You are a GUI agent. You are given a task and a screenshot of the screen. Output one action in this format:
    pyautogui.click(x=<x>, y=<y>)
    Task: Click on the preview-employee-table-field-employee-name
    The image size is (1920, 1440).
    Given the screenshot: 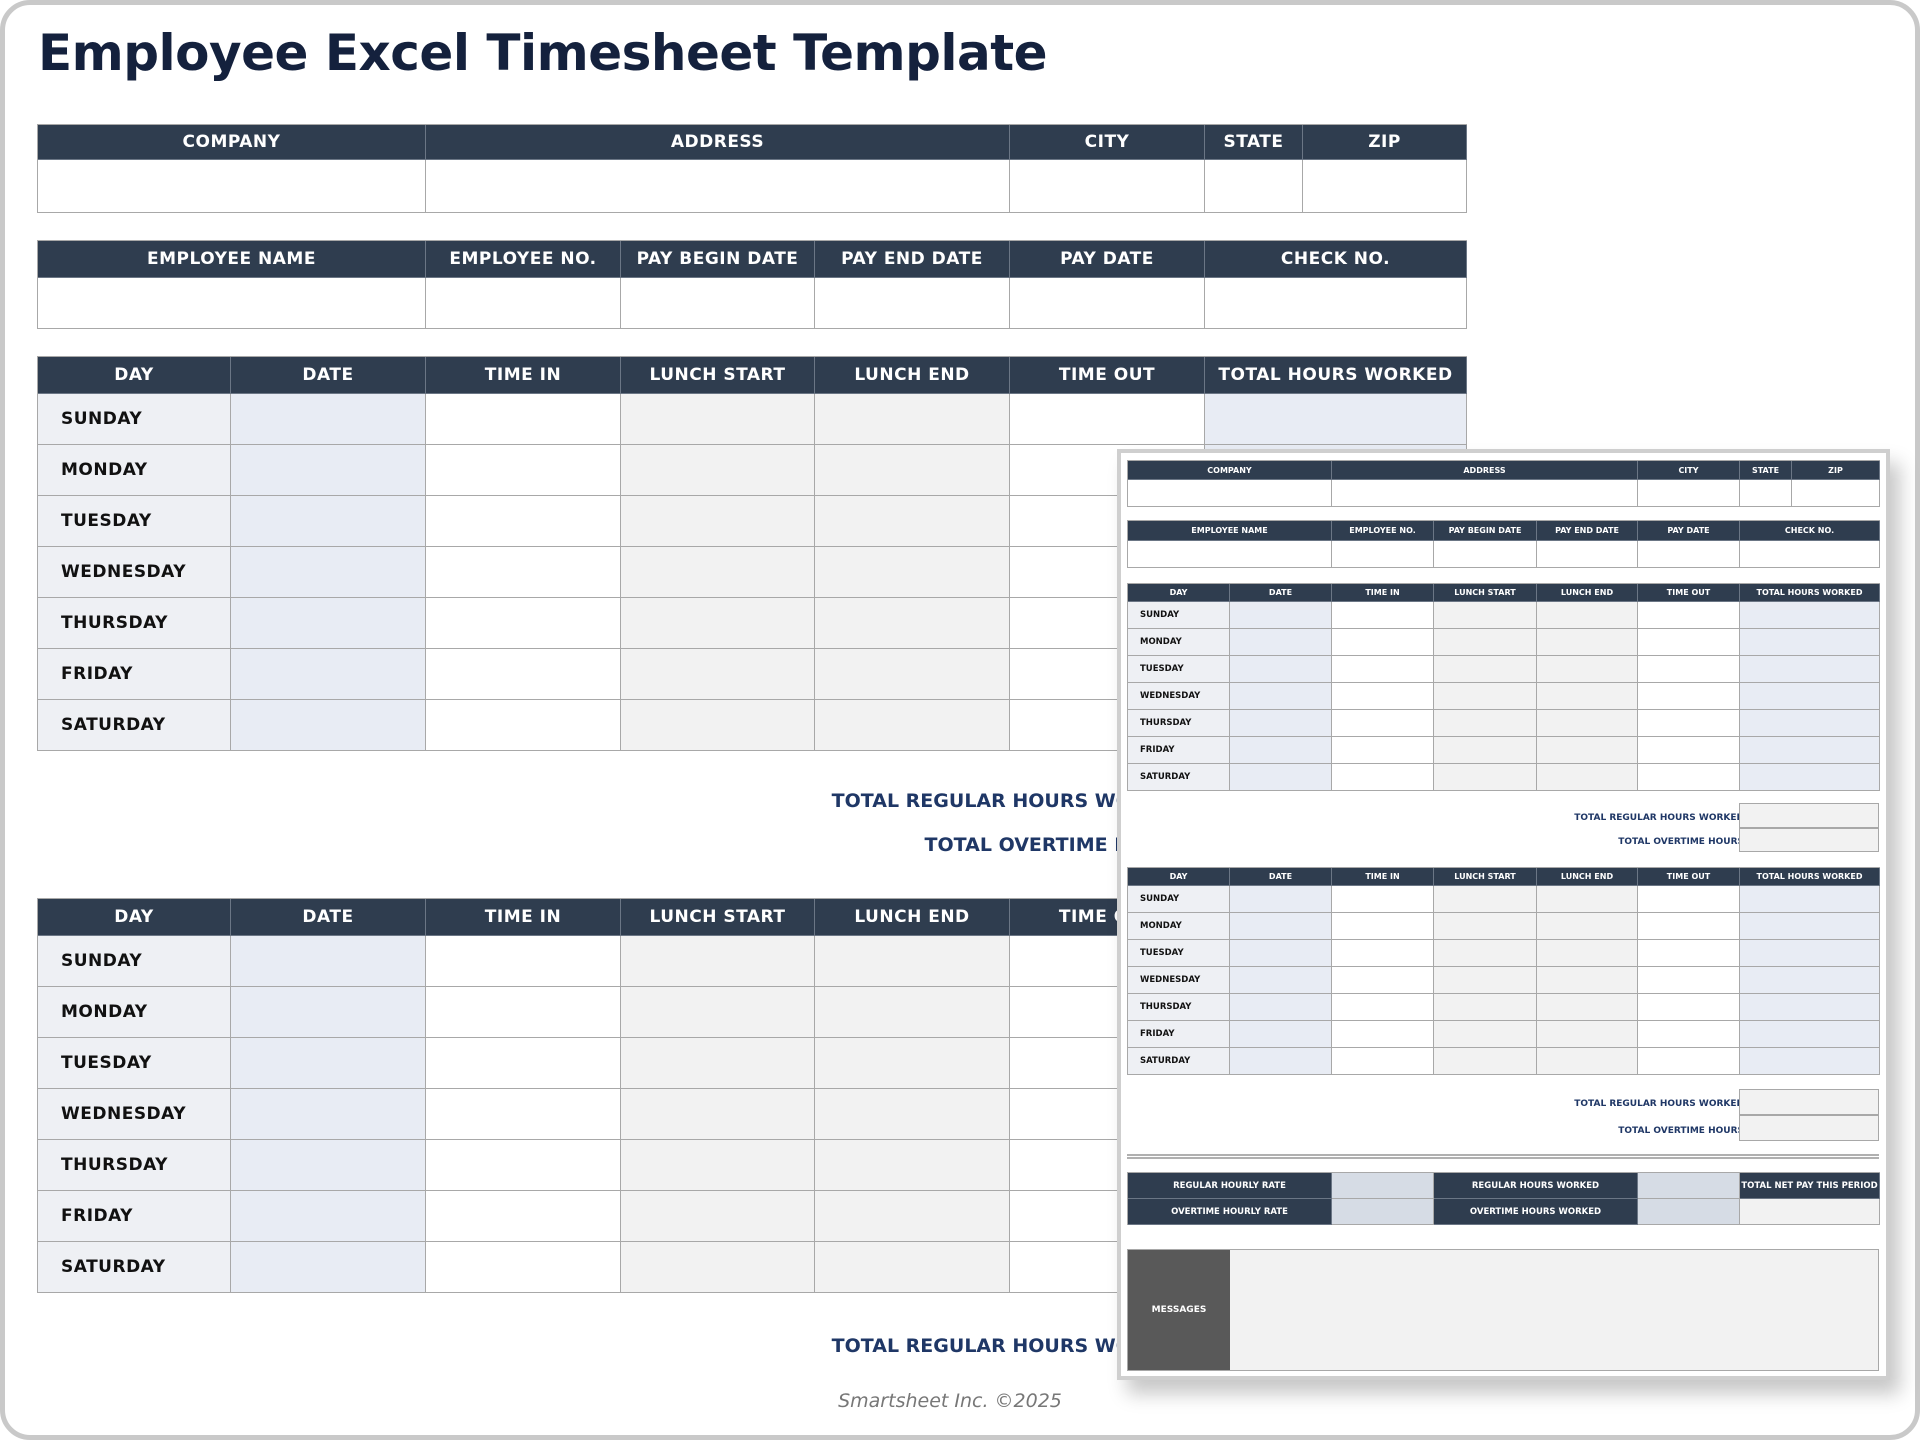 What is the action you would take?
    pyautogui.click(x=1230, y=554)
    